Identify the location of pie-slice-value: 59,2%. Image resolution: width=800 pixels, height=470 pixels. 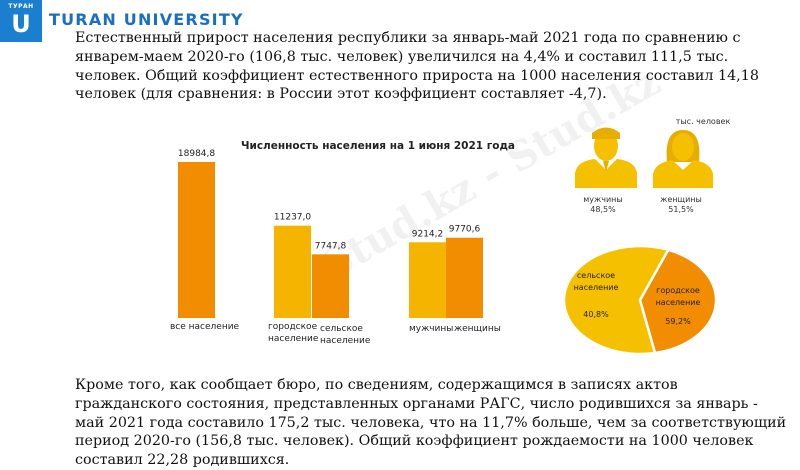
(678, 321).